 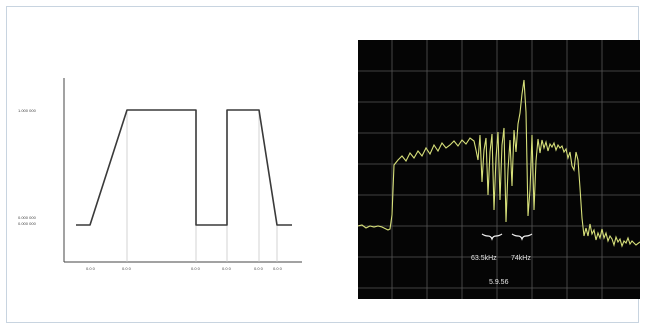 I want to click on right-bandwidth-bracket, so click(x=522, y=237).